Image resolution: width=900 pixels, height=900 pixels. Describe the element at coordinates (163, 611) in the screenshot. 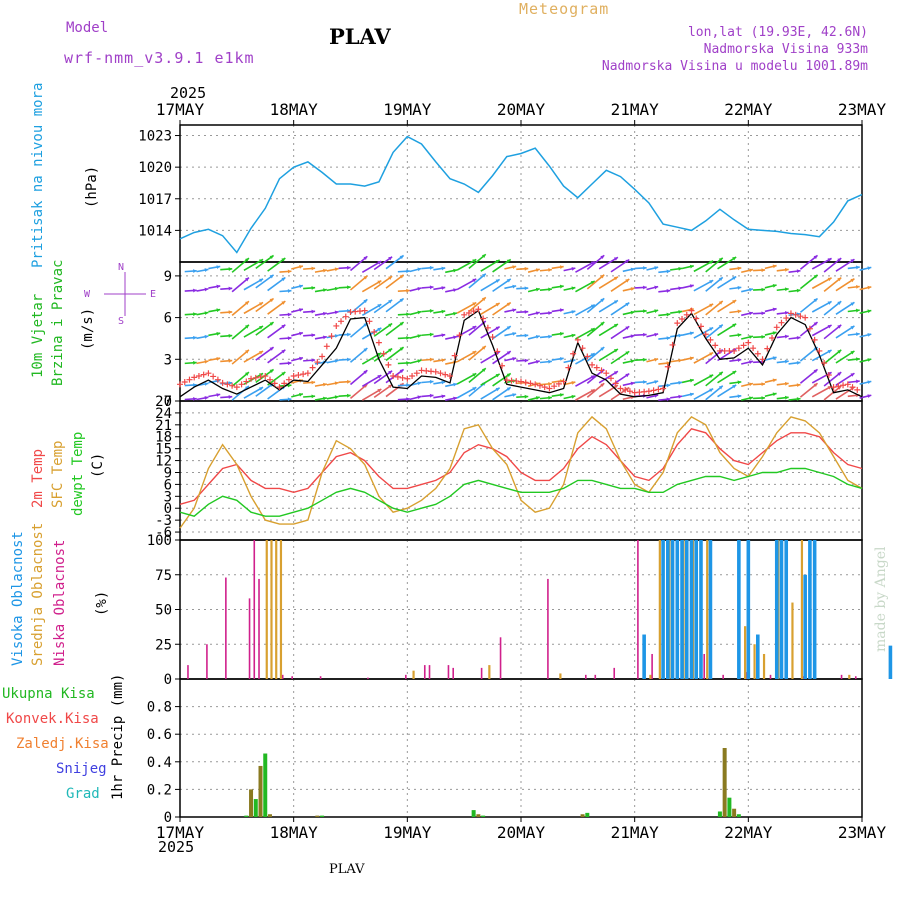

I see `ytick-label: 50` at that location.